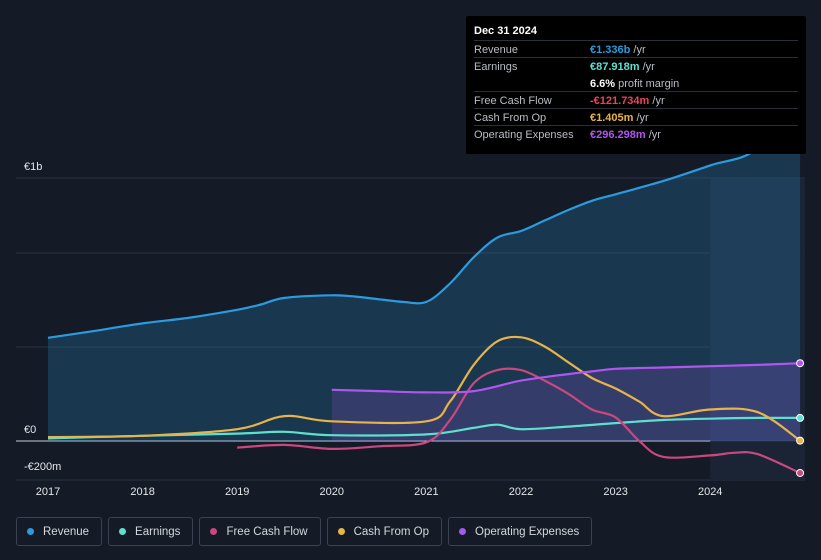 This screenshot has height=560, width=821. I want to click on tooltip-row-cash-from-op: Cash From Op €1.405m /yr, so click(636, 117).